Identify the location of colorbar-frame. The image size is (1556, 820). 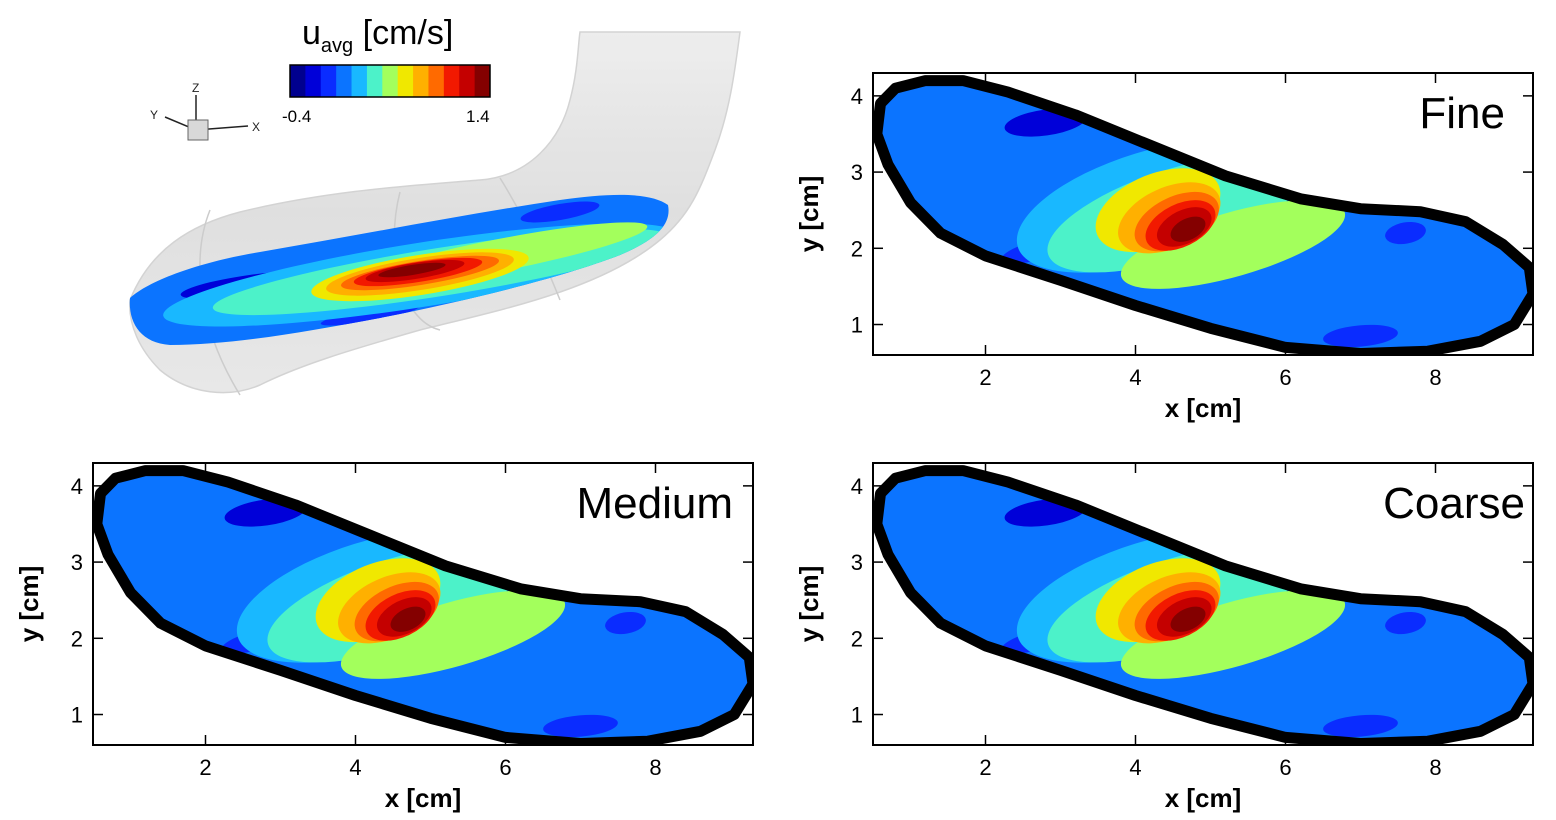
(390, 81).